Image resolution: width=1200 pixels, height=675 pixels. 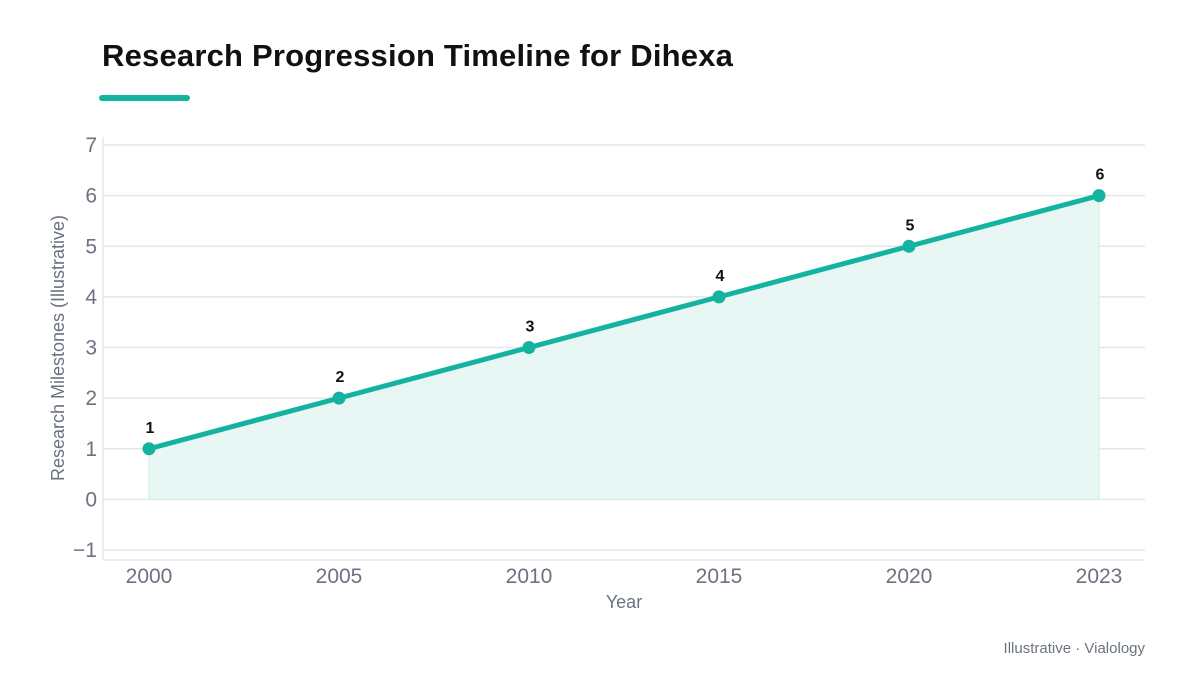 What do you see at coordinates (91, 449) in the screenshot?
I see `y-tick-label: 1` at bounding box center [91, 449].